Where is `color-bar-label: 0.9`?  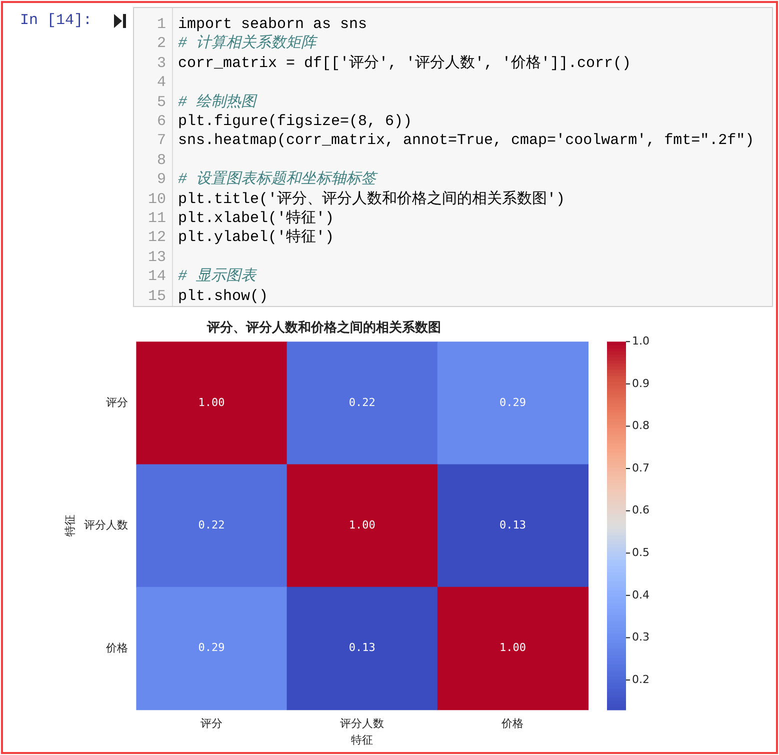
color-bar-label: 0.9 is located at coordinates (641, 383).